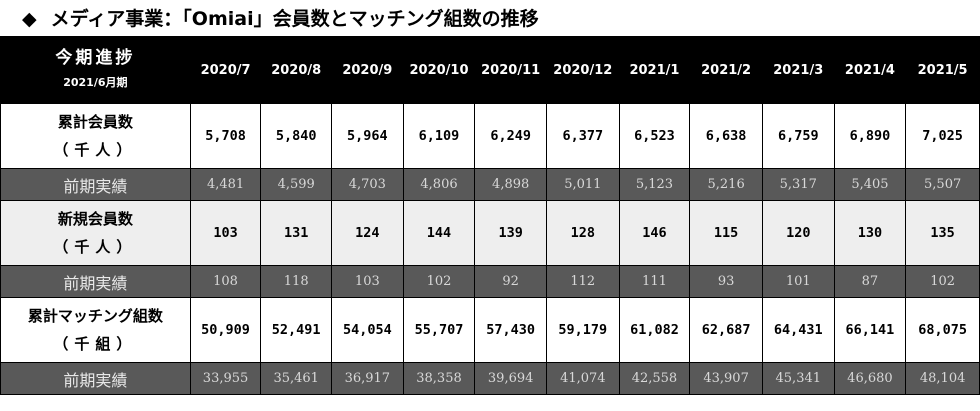  What do you see at coordinates (726, 281) in the screenshot?
I see `prev-value-cell: 93` at bounding box center [726, 281].